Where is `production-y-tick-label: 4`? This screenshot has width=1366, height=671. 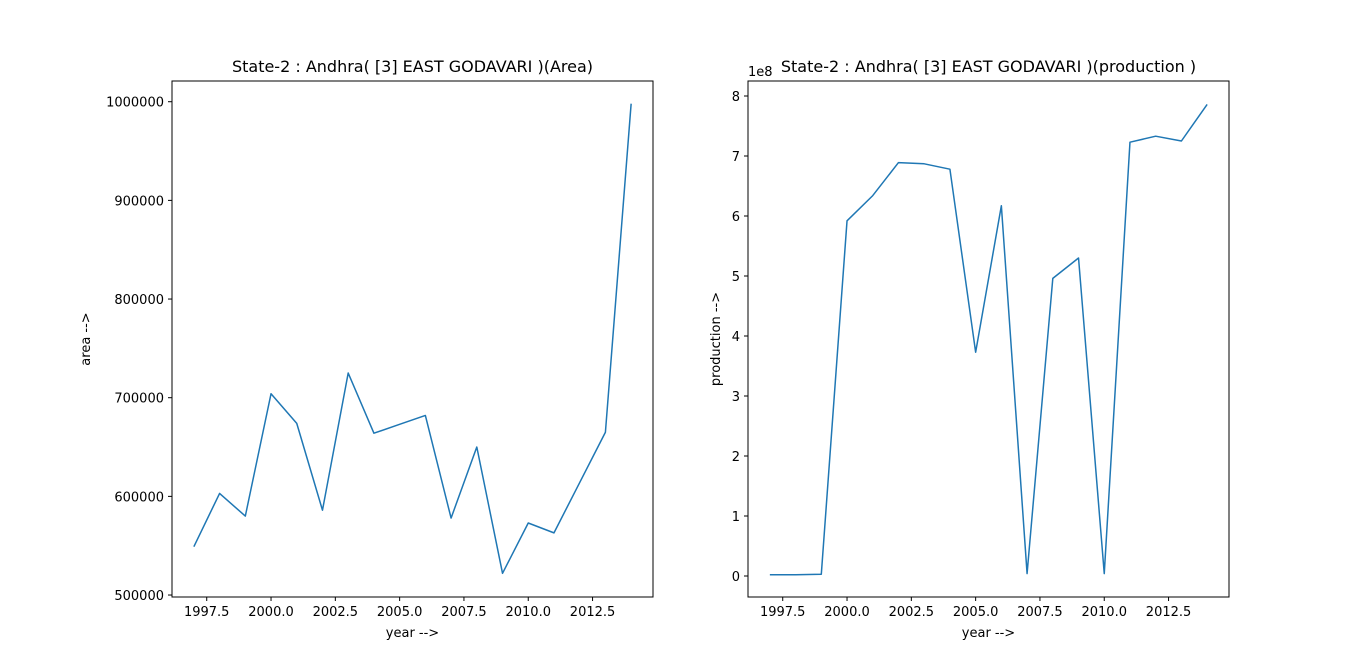
production-y-tick-label: 4 is located at coordinates (736, 337).